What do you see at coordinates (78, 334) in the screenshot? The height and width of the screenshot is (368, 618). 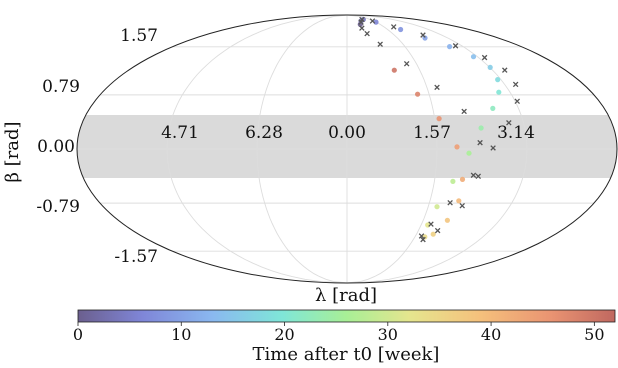 I see `colorbar-tick-label: 0` at bounding box center [78, 334].